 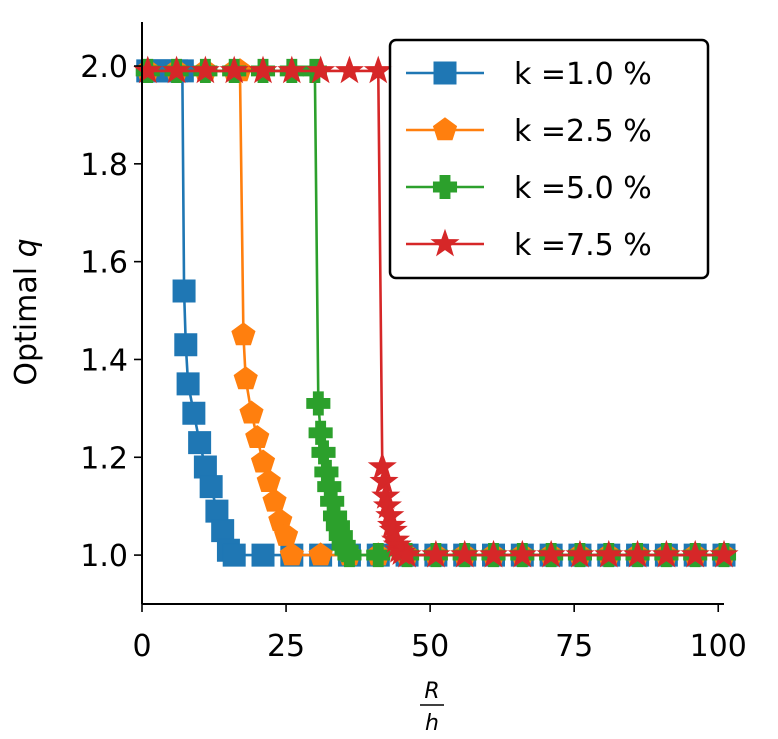 I want to click on y-axis-label: Optimal q, so click(x=26, y=311).